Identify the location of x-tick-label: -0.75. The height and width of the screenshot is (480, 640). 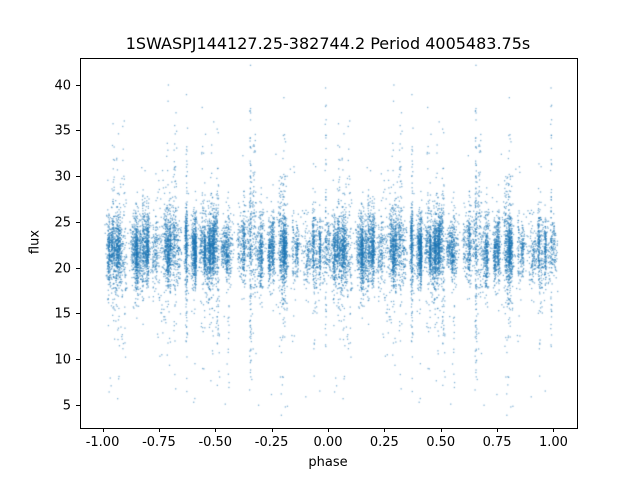
(159, 442).